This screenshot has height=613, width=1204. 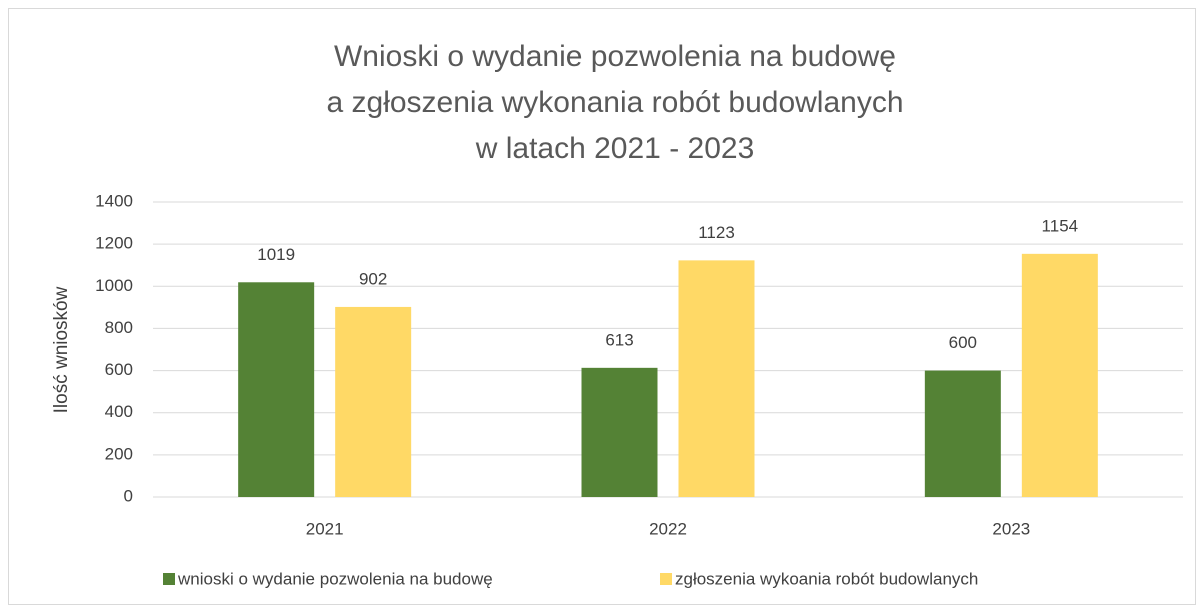 I want to click on data-label: 1123, so click(x=716, y=232).